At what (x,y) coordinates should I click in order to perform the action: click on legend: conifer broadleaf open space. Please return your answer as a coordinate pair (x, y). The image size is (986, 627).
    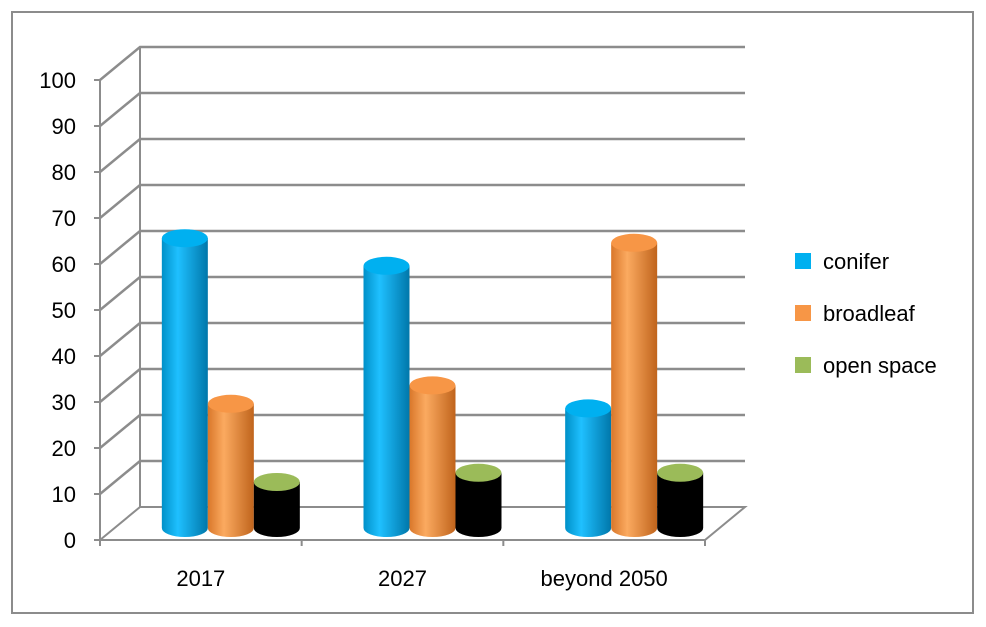
    Looking at the image, I should click on (866, 313).